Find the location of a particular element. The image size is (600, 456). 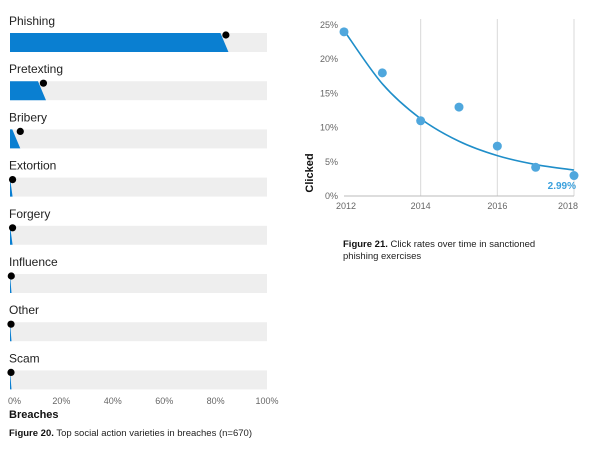

last-value-annotation: 2.99% is located at coordinates (562, 186).